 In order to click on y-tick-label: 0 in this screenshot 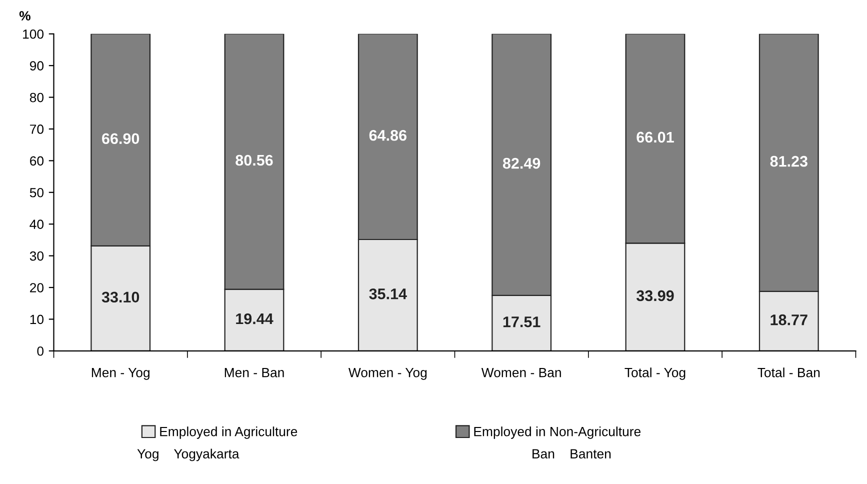, I will do `click(40, 351)`.